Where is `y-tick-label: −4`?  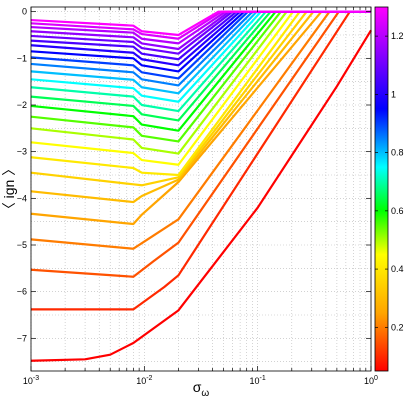
y-tick-label: −4 is located at coordinates (22, 198).